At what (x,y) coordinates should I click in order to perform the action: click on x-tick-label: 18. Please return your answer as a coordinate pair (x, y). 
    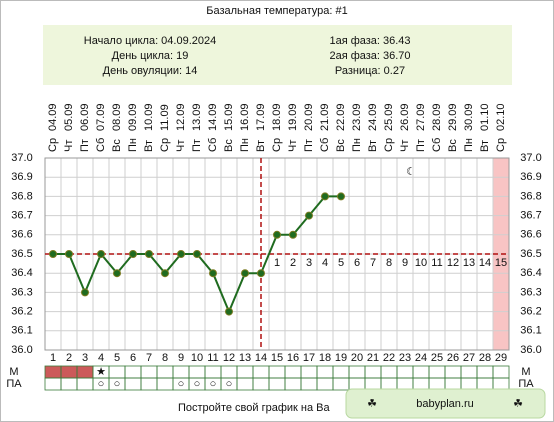
    Looking at the image, I should click on (325, 358).